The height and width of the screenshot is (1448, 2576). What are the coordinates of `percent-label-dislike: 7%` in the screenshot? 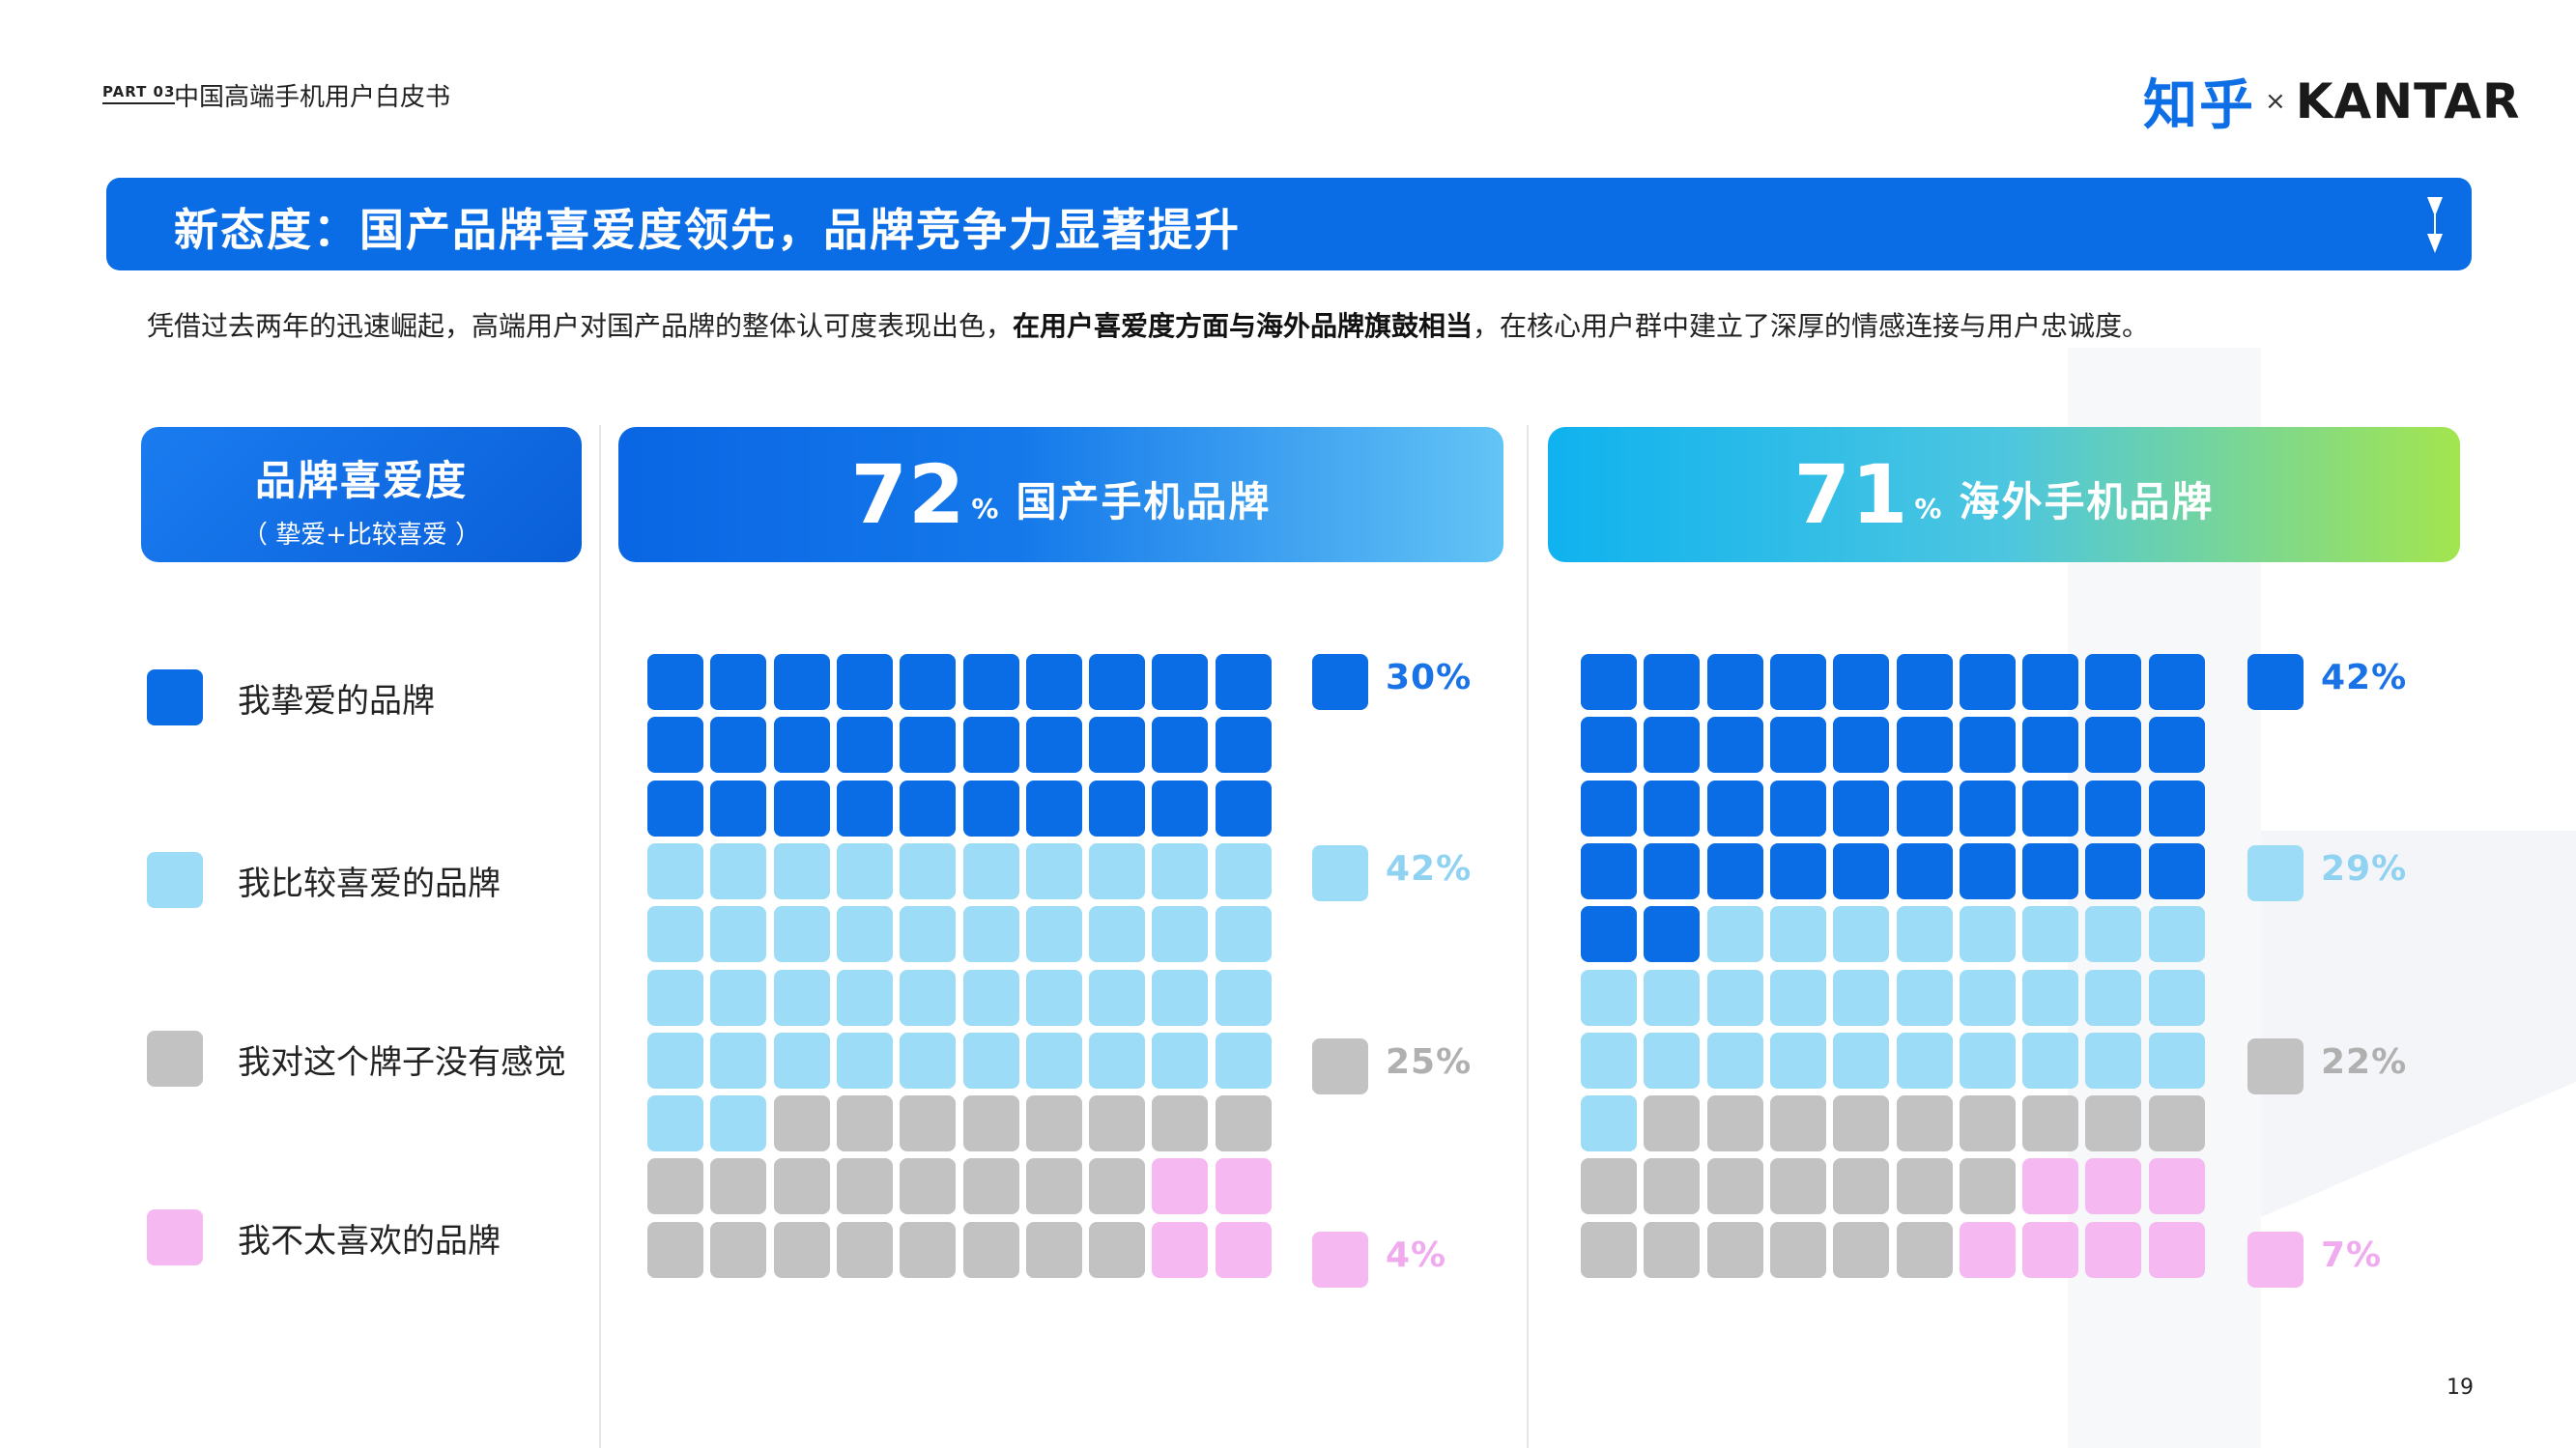 It's located at (2352, 1255).